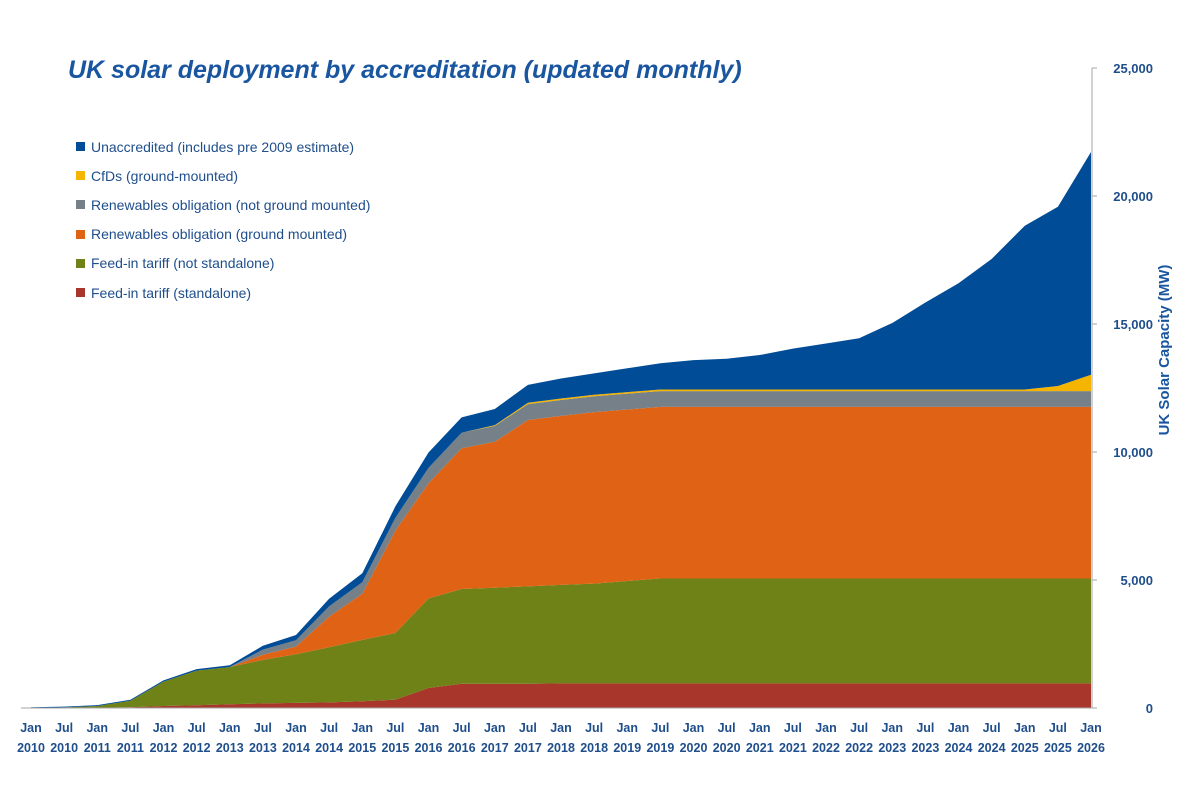 This screenshot has height=789, width=1200. What do you see at coordinates (1058, 738) in the screenshot?
I see `x-tick-label: Jul 2025` at bounding box center [1058, 738].